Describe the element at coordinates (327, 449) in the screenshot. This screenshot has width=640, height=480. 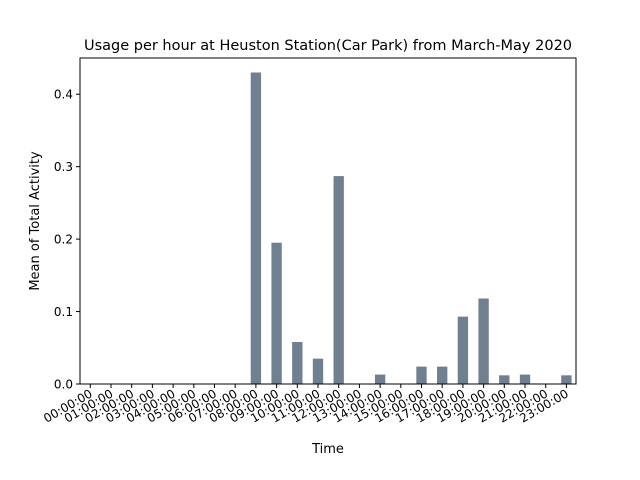
I see `x-axis-label: Time` at that location.